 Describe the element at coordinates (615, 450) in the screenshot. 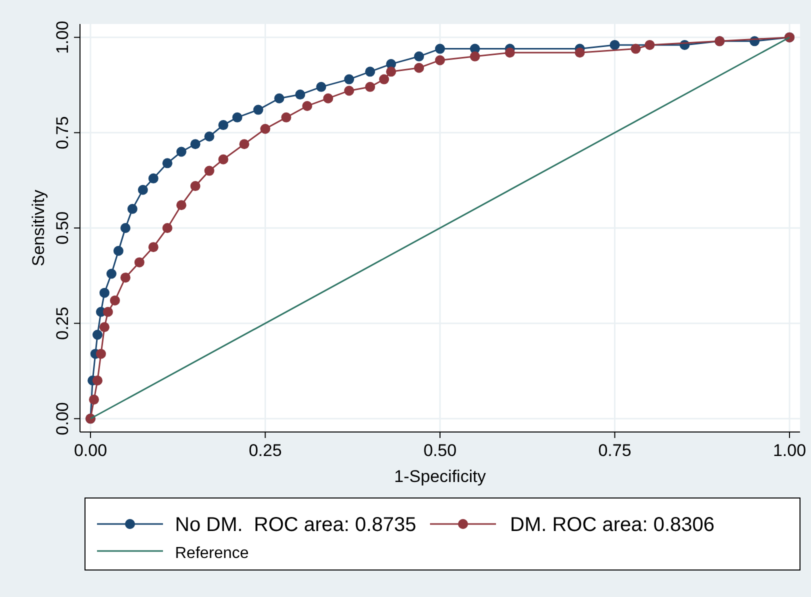

I see `x-tick-label: 0.75` at that location.